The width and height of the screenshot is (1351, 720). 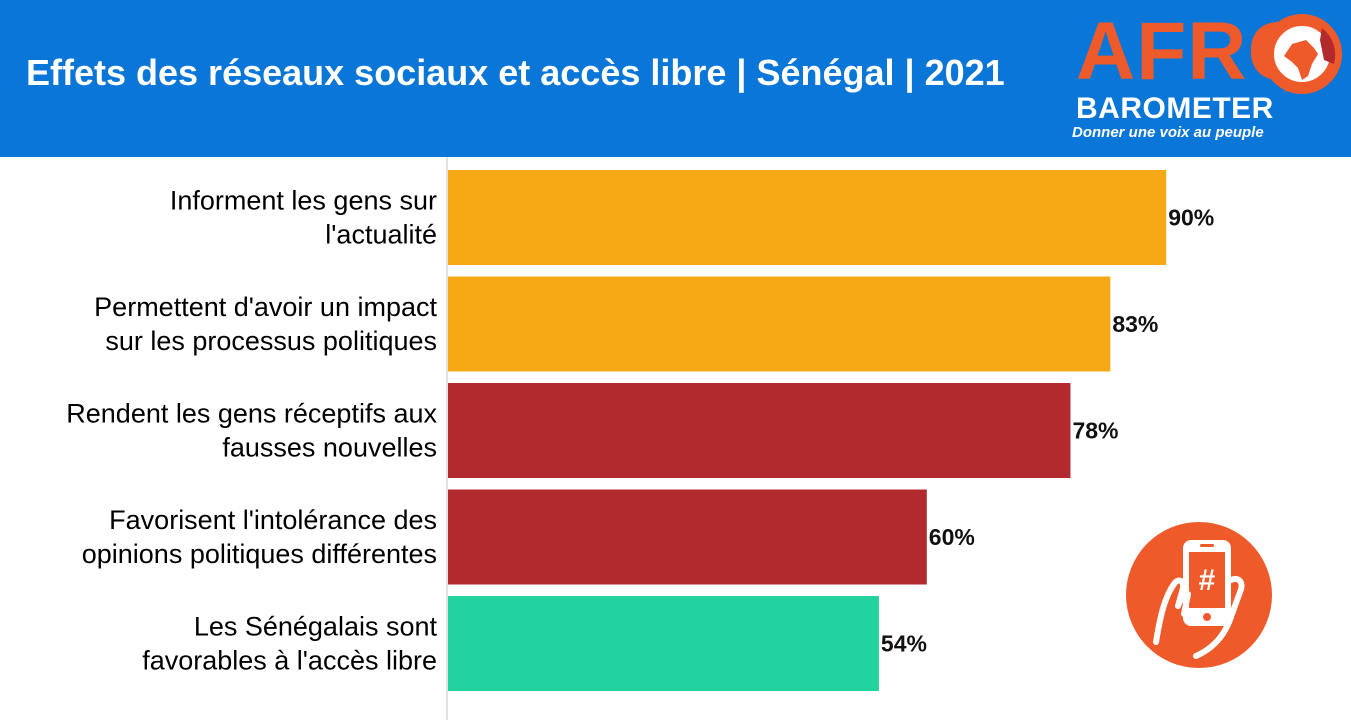 I want to click on category-label-5-line-1: Les Sénégalais sont, so click(x=316, y=627).